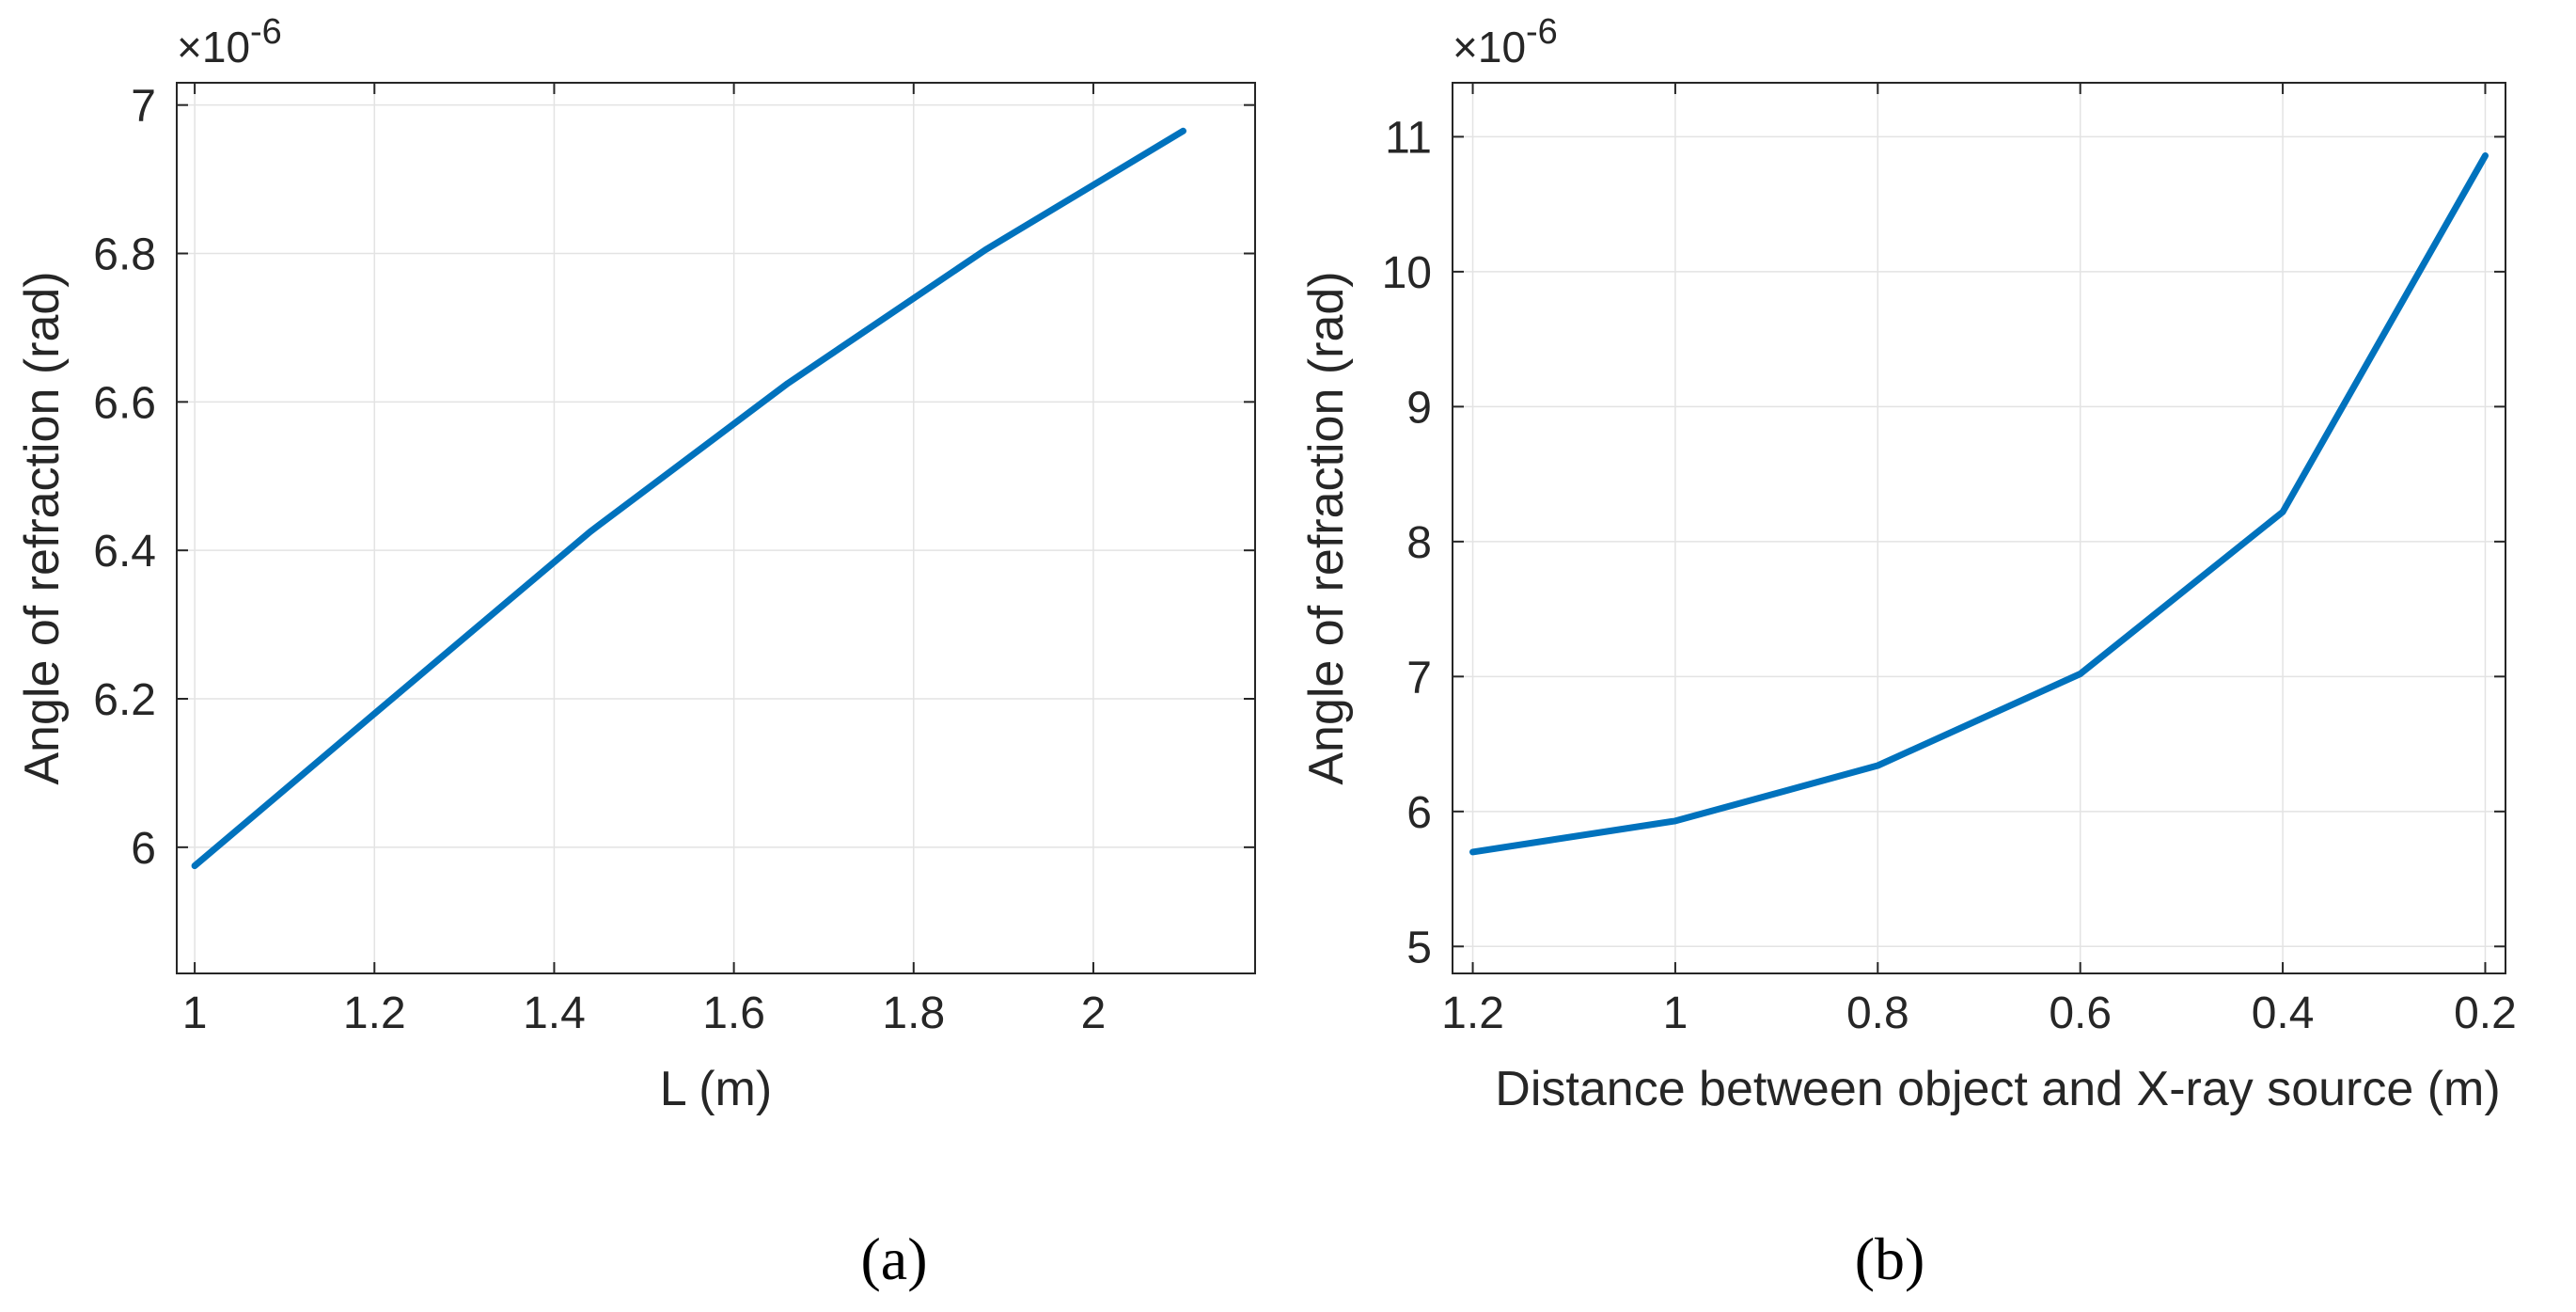 This screenshot has width=2576, height=1312. Describe the element at coordinates (894, 1258) in the screenshot. I see `panel-caption: (a)` at that location.